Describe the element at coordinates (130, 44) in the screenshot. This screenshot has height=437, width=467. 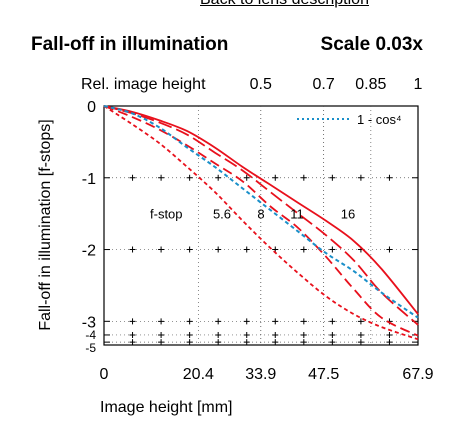
I see `chart-title: Fall-off in illumination` at that location.